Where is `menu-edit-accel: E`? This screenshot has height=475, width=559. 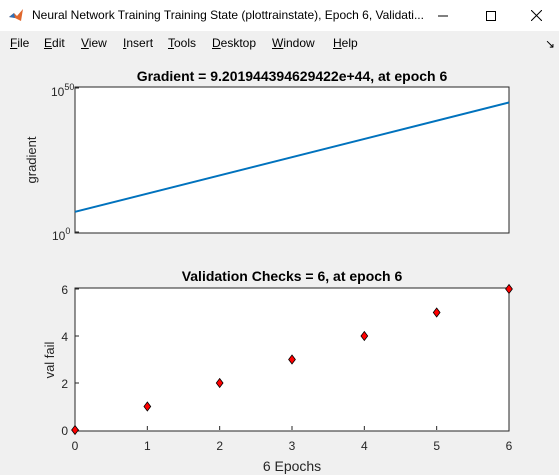
menu-edit-accel: E is located at coordinates (48, 43).